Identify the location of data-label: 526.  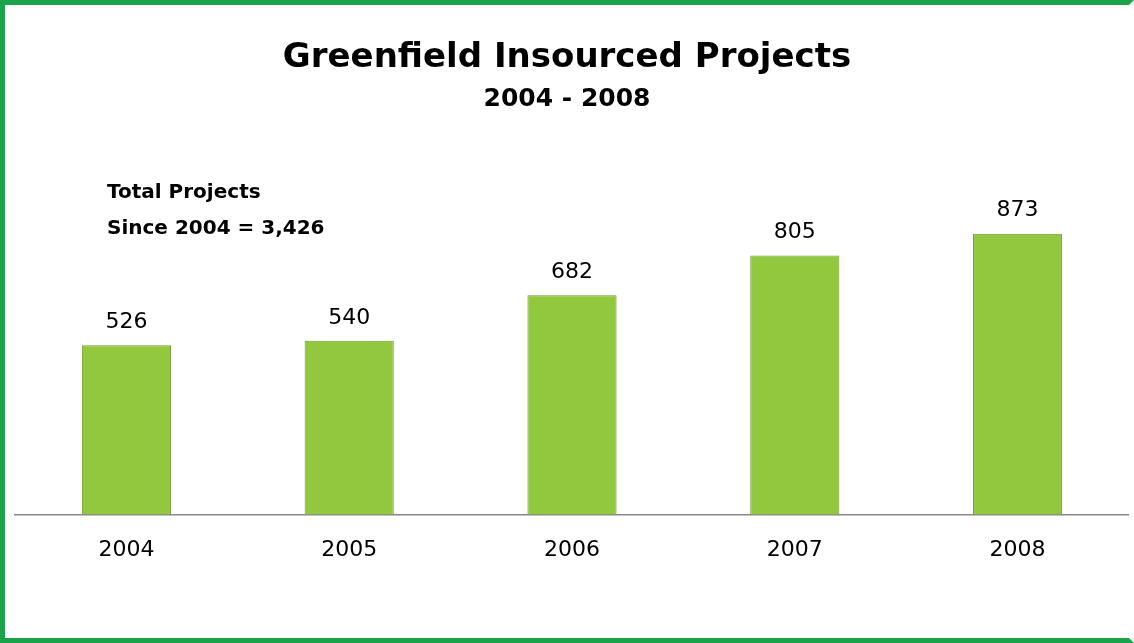
(126, 321).